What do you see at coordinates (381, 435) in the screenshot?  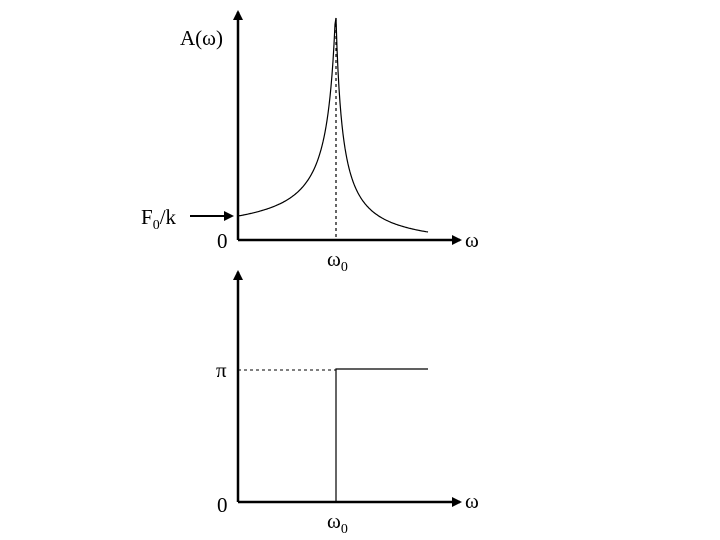 I see `phase-step-curve` at bounding box center [381, 435].